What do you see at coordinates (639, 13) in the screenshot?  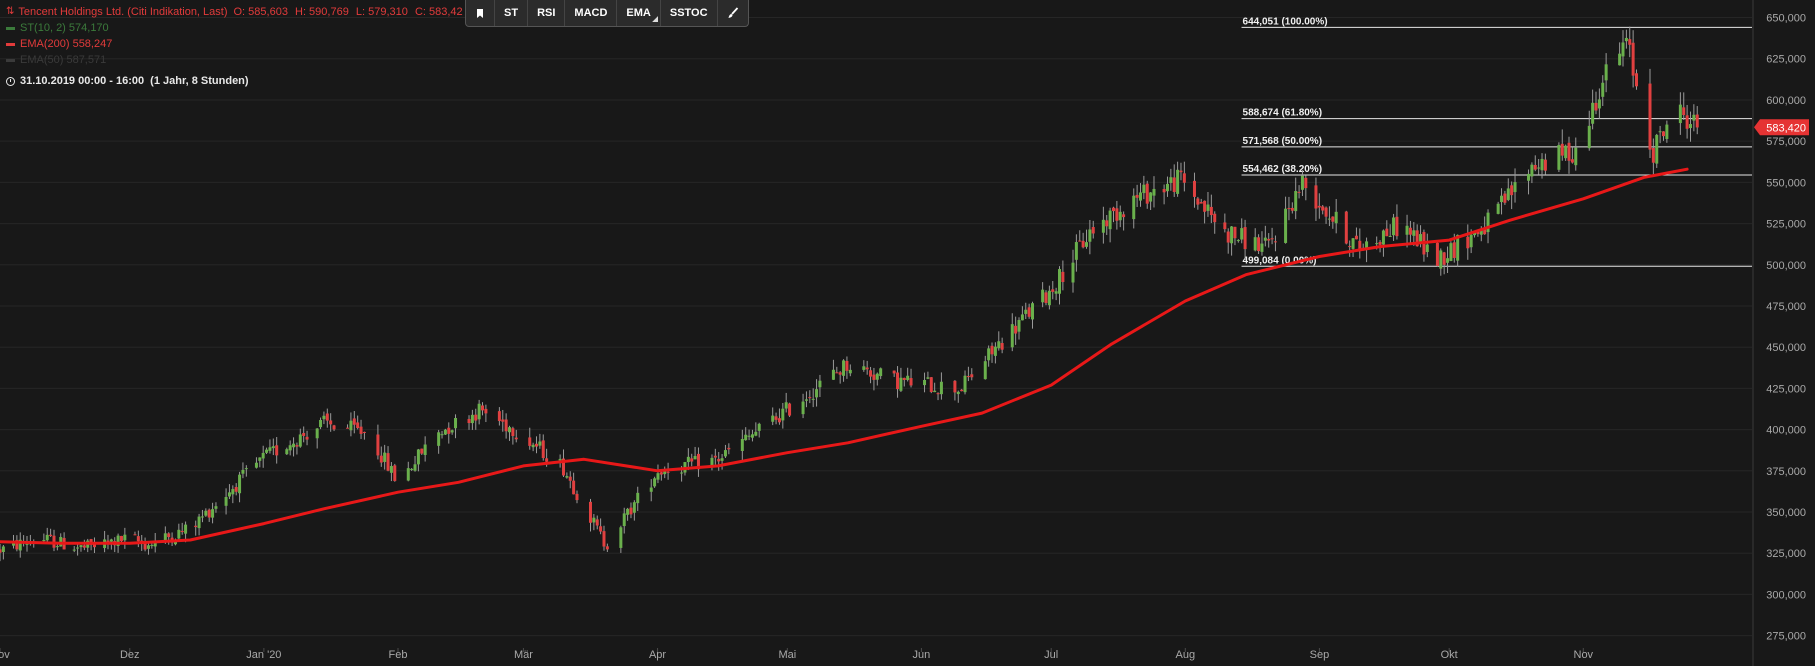 I see `ema-button: EMA ◢` at bounding box center [639, 13].